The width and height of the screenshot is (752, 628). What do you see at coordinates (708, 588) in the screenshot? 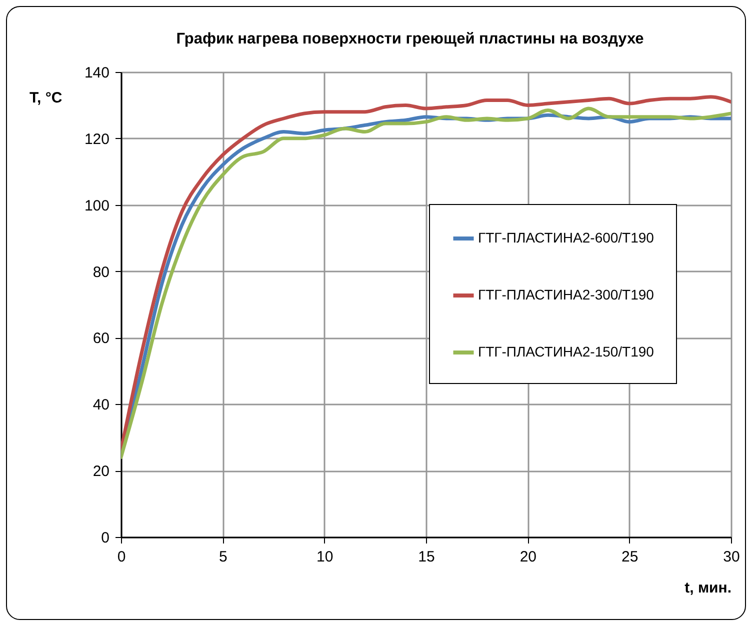
I see `x-axis-title: t, мин.` at bounding box center [708, 588].